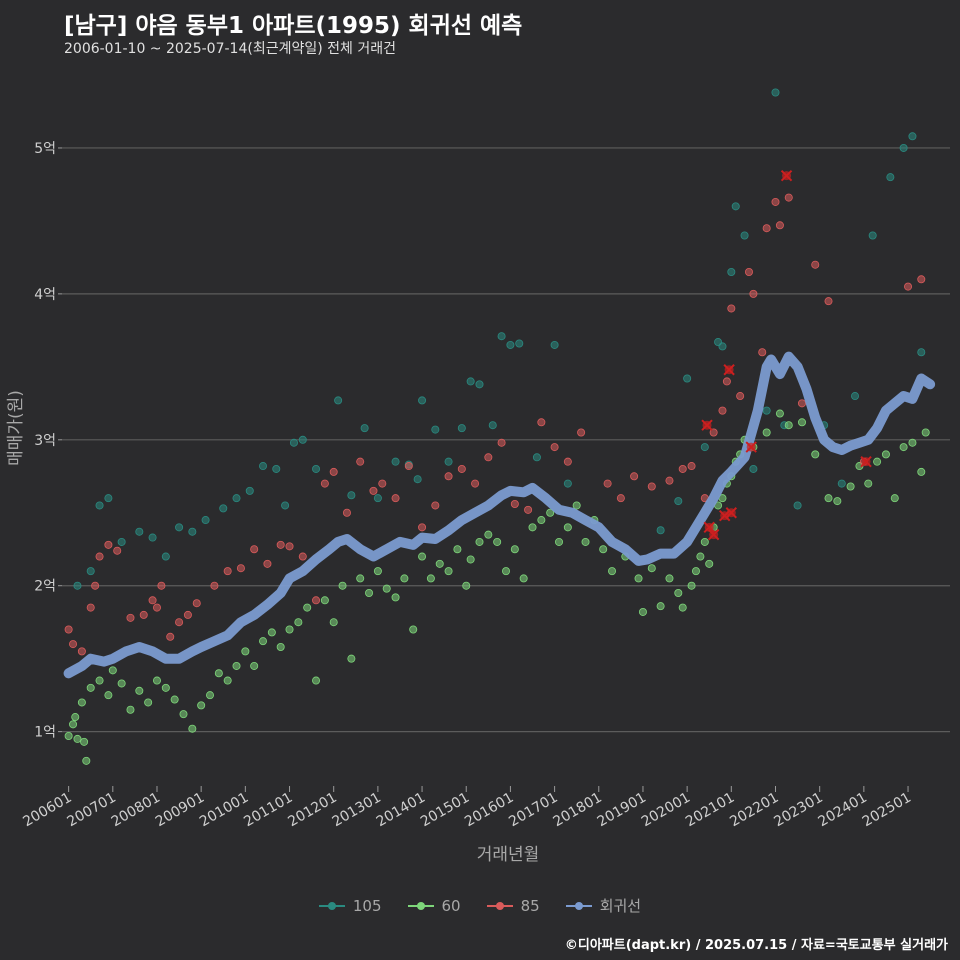 This screenshot has height=960, width=960. I want to click on x-tick-label: 201901, so click(622, 810).